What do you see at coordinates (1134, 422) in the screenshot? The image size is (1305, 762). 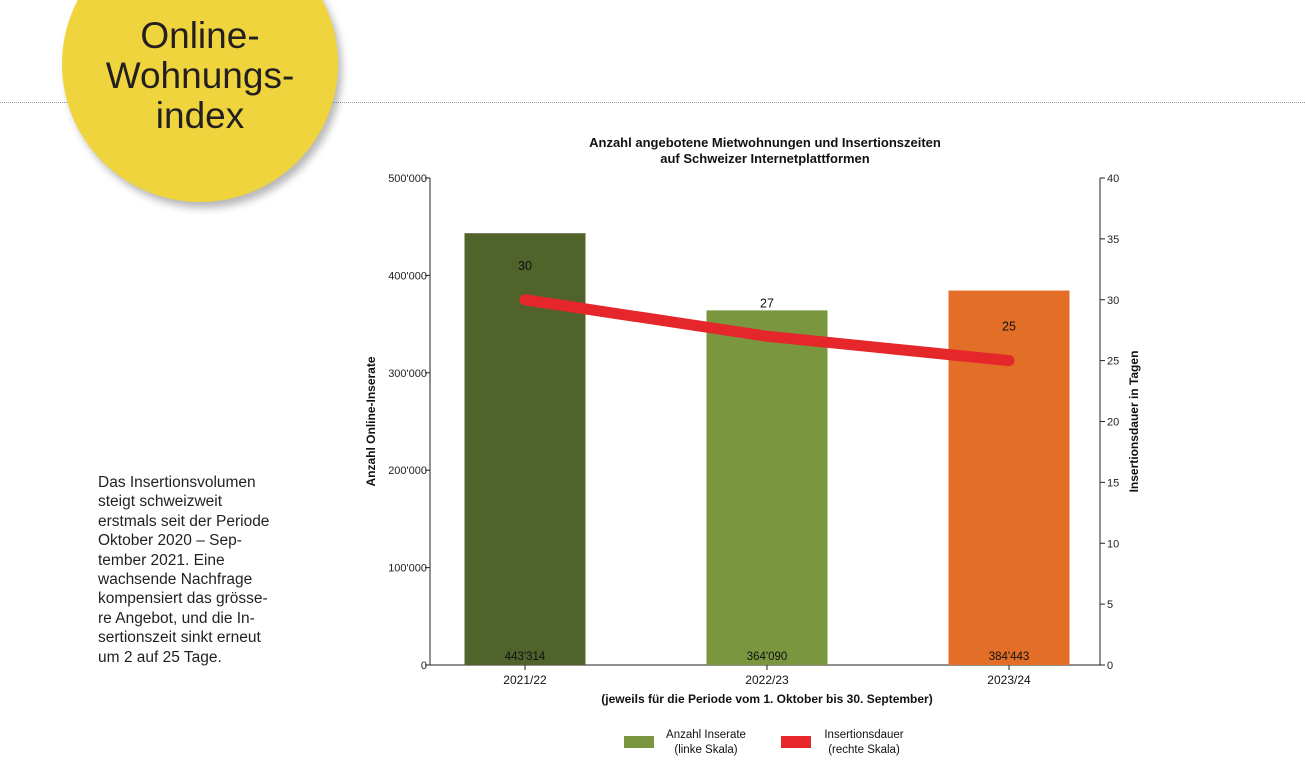 I see `right-y-axis-title: Insertionsdauer in Tagen` at bounding box center [1134, 422].